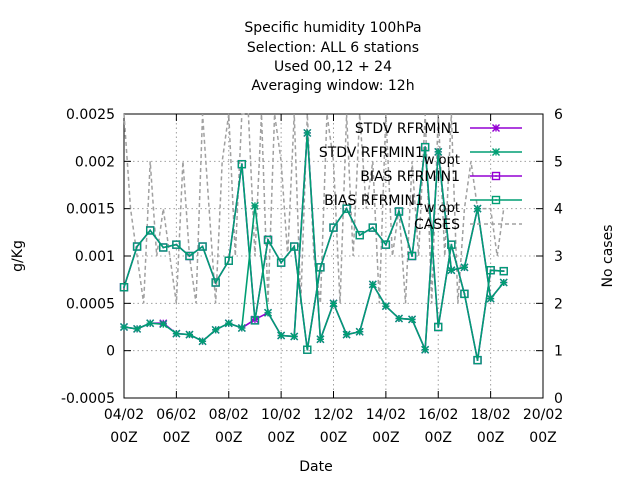 This screenshot has width=640, height=480. I want to click on x-tick-label-date: 12/02, so click(333, 415).